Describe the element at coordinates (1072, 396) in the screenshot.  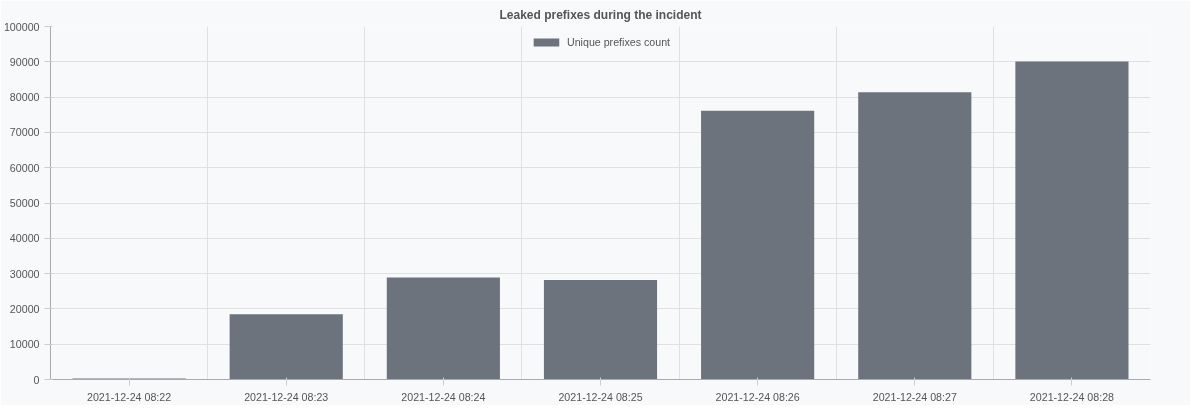
I see `x-tick-label: 2021-12-24 08:28` at that location.